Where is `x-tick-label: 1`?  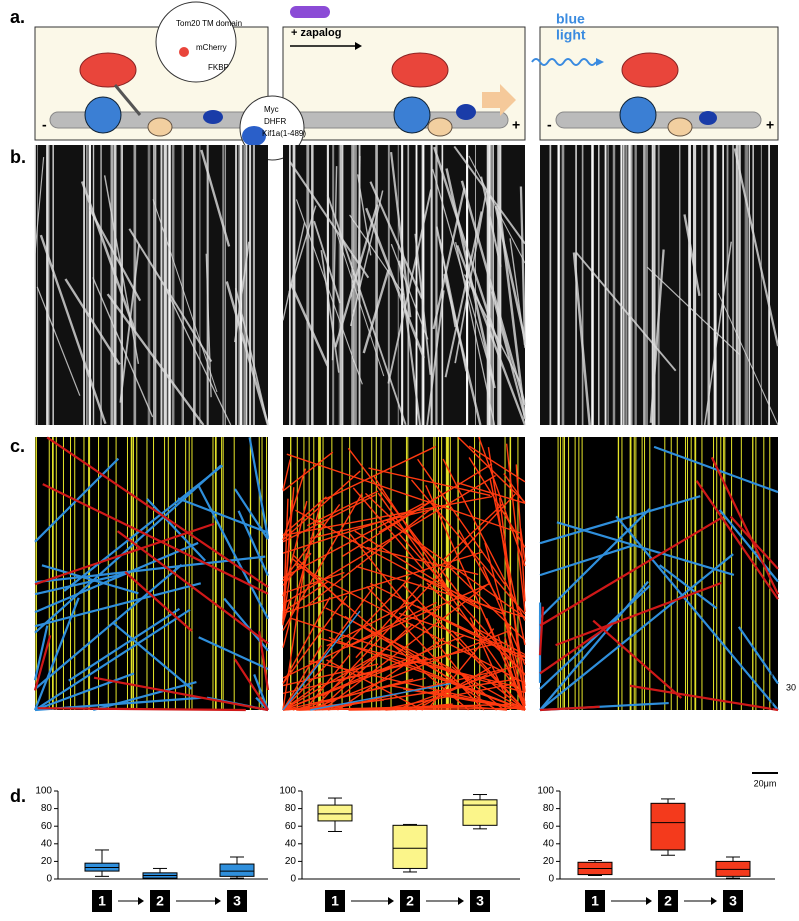 x-tick-label: 1 is located at coordinates (102, 901).